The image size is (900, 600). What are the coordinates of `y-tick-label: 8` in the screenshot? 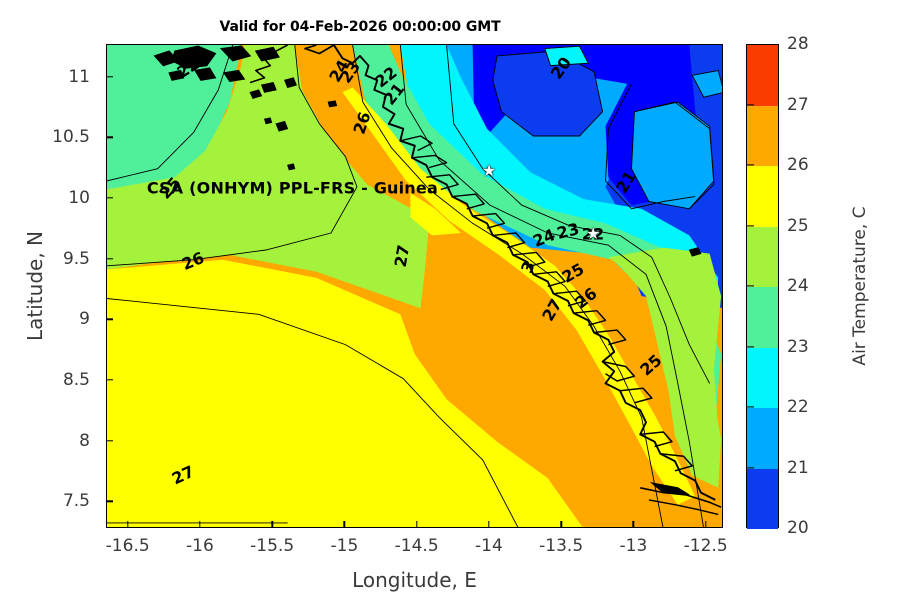 It's located at (84, 440).